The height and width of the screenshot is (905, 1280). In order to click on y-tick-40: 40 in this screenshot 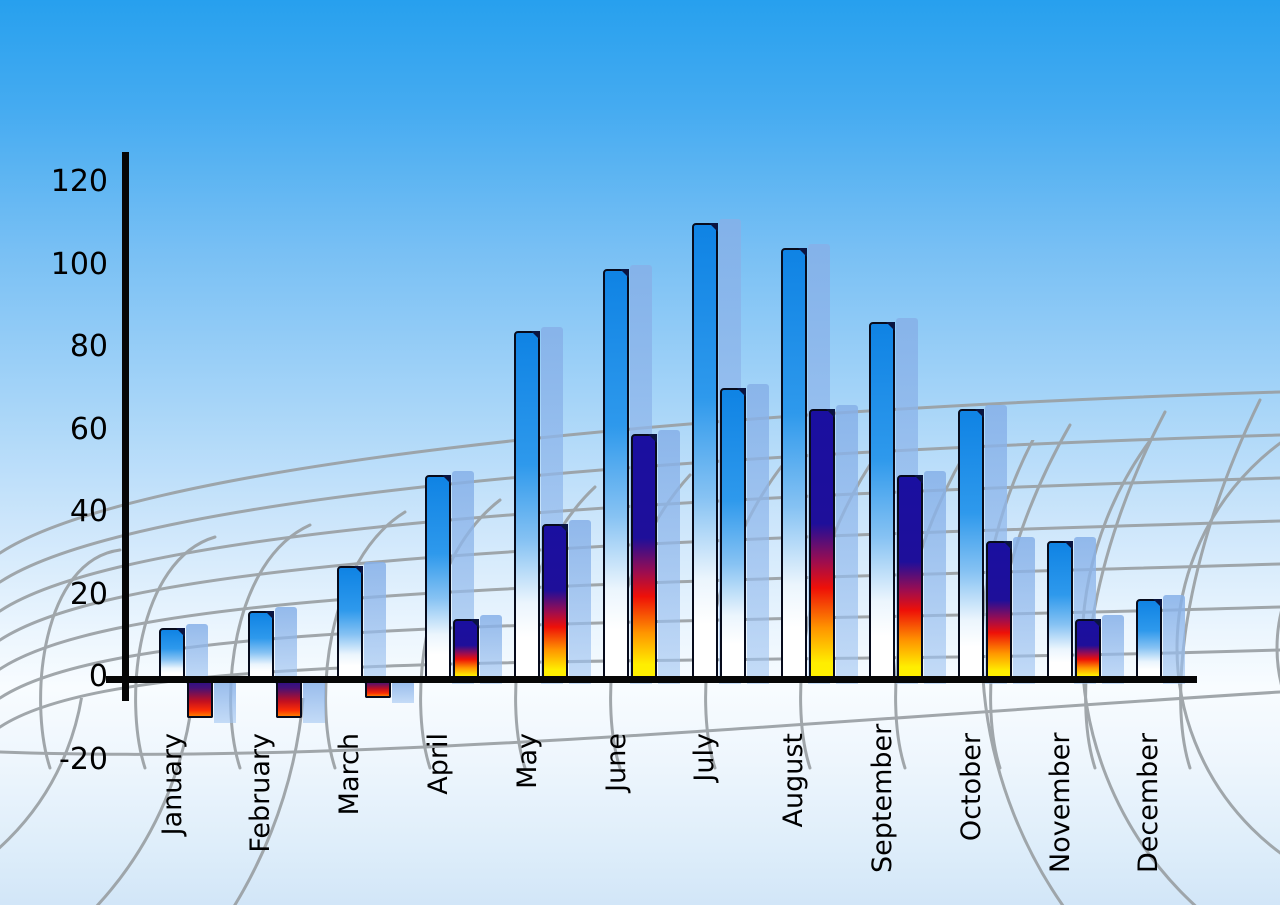, I will do `click(88, 511)`.